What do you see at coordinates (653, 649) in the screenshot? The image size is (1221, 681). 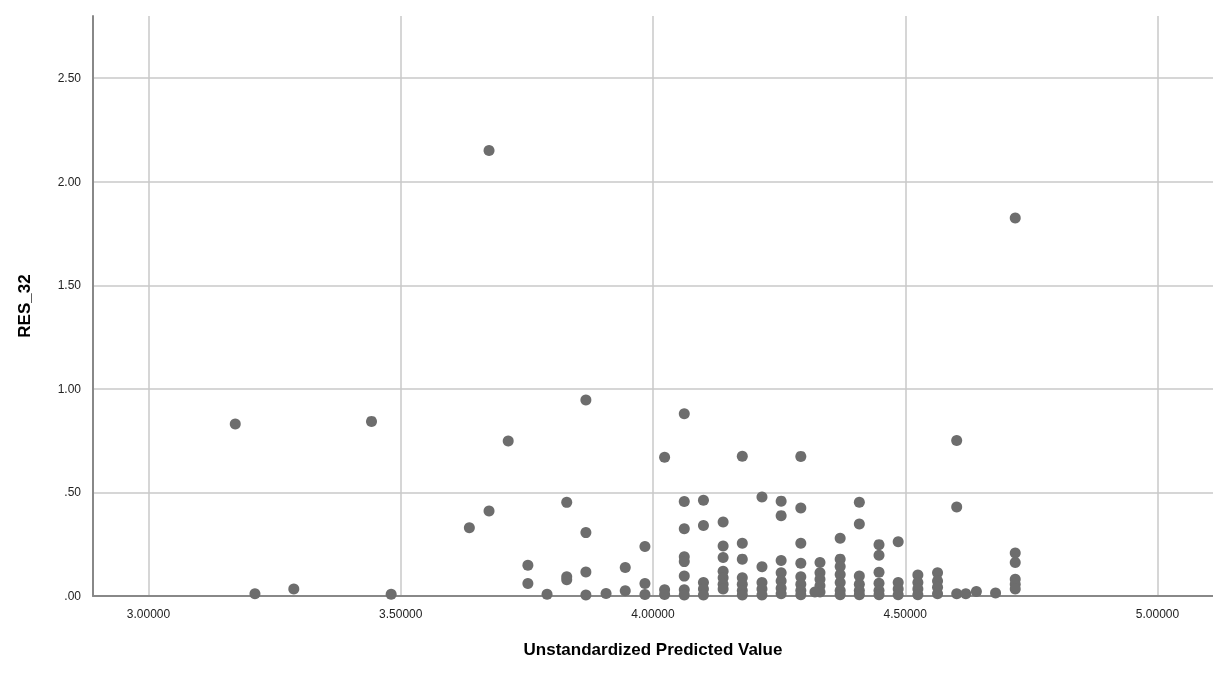 I see `x-axis-title: Unstandardized Predicted Value` at bounding box center [653, 649].